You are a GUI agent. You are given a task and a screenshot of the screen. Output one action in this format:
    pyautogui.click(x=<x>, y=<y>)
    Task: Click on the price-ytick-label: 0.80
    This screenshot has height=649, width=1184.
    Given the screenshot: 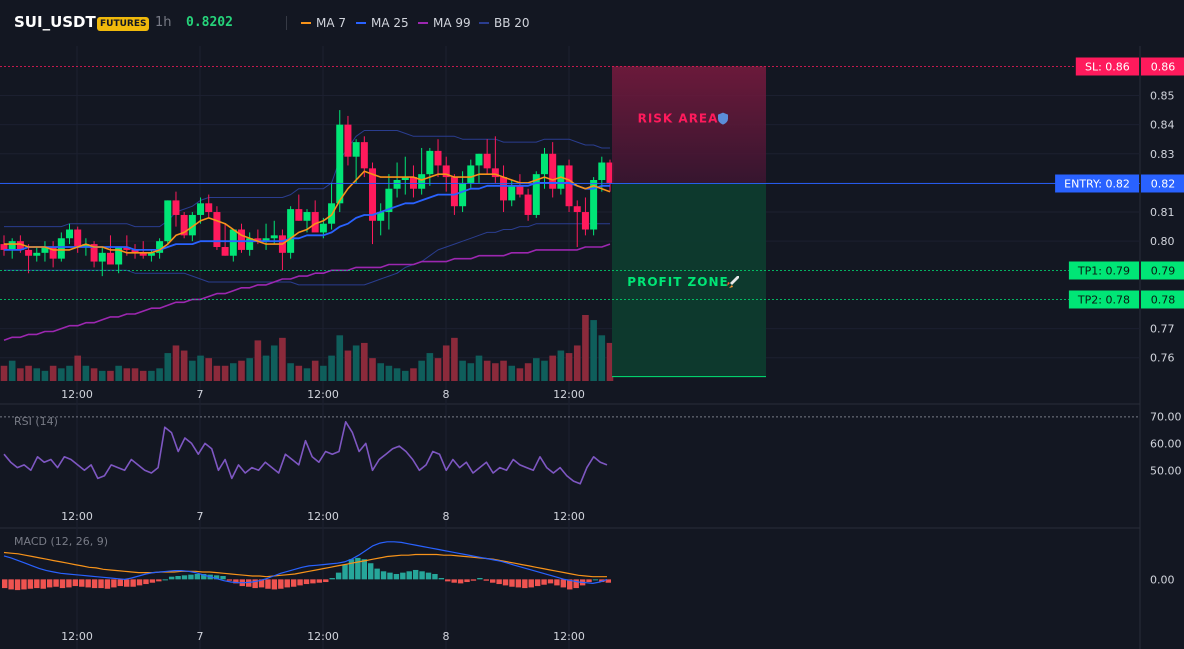 What is the action you would take?
    pyautogui.click(x=1162, y=241)
    